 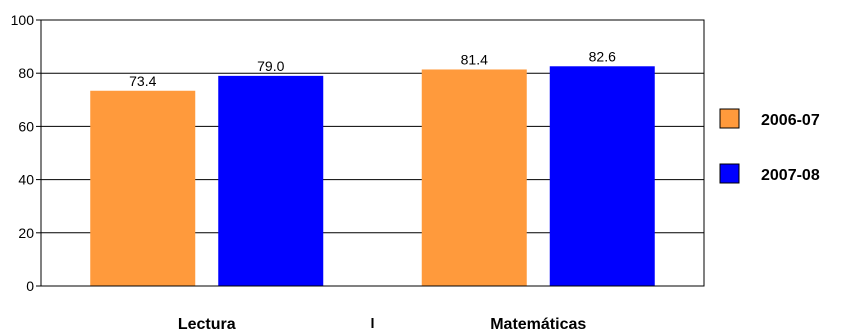 I want to click on legend-label: 2006-07, so click(x=790, y=120).